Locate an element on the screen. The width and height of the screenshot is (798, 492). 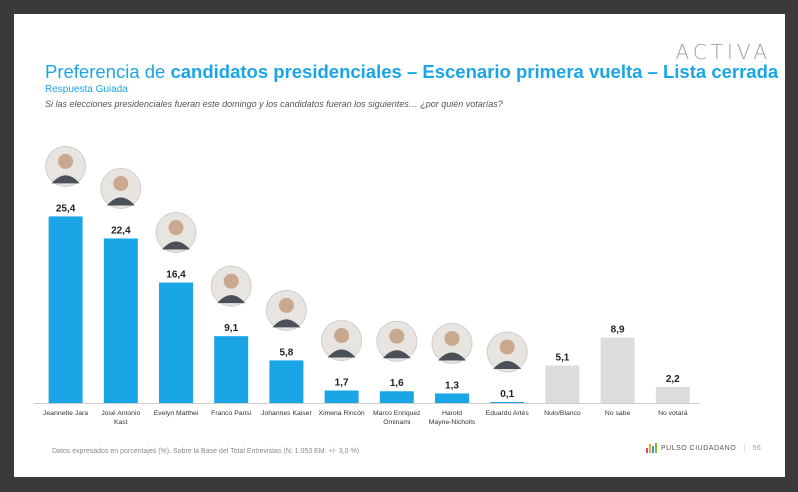
category-label: Marco Enriquez is located at coordinates (397, 413).